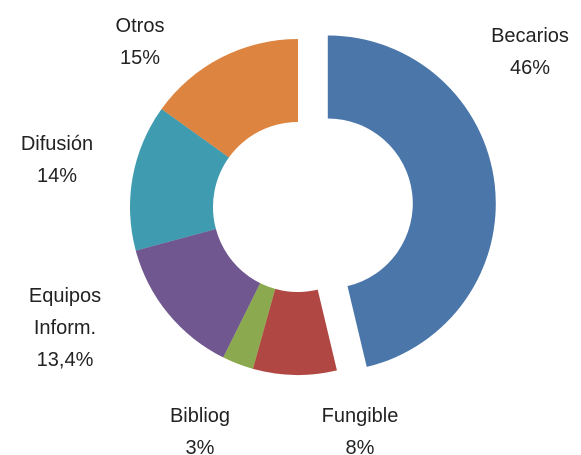 Image resolution: width=581 pixels, height=455 pixels. Describe the element at coordinates (360, 427) in the screenshot. I see `slice-label: Fungible 8%` at that location.